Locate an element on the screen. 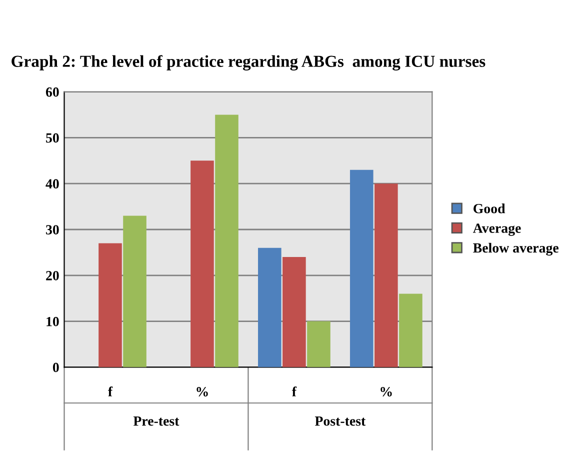  text: Post-test is located at coordinates (340, 421).